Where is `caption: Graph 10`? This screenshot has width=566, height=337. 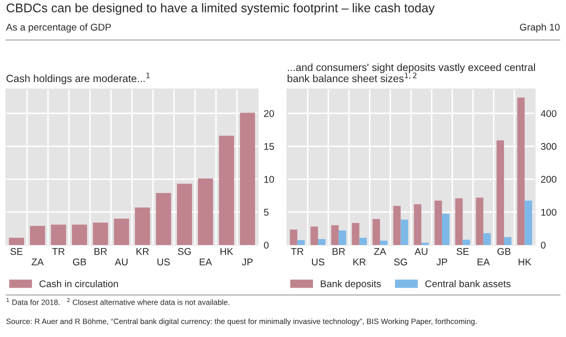
caption: Graph 10 is located at coordinates (540, 28).